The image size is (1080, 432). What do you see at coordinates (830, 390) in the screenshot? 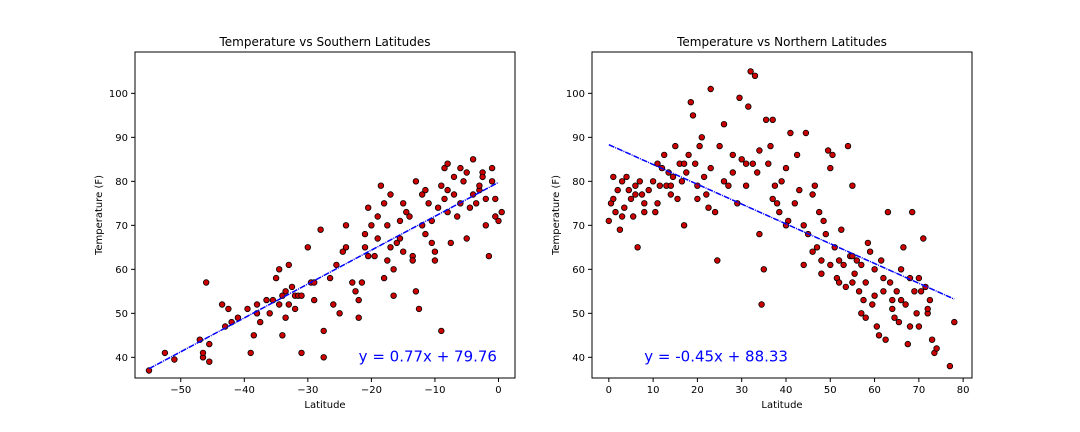
I see `x-tick-label: 50` at bounding box center [830, 390].